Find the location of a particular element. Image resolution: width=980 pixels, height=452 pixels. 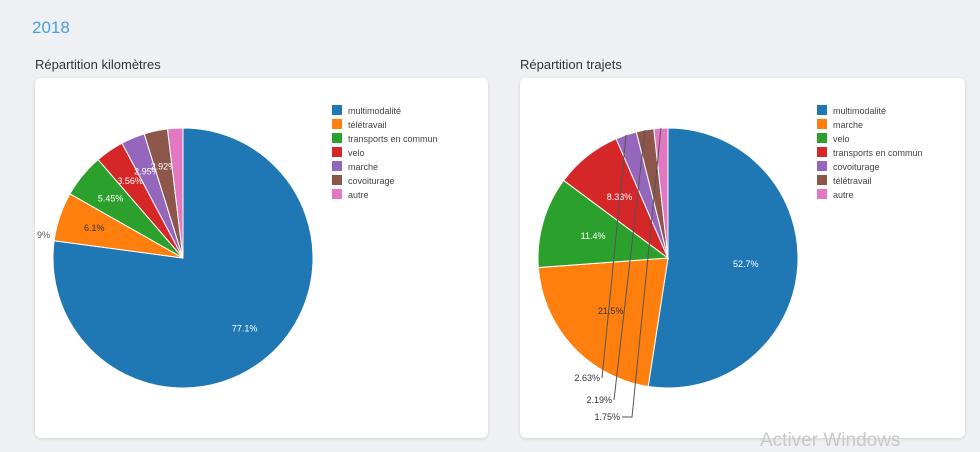

trips-legend-label-2: velo is located at coordinates (841, 139).